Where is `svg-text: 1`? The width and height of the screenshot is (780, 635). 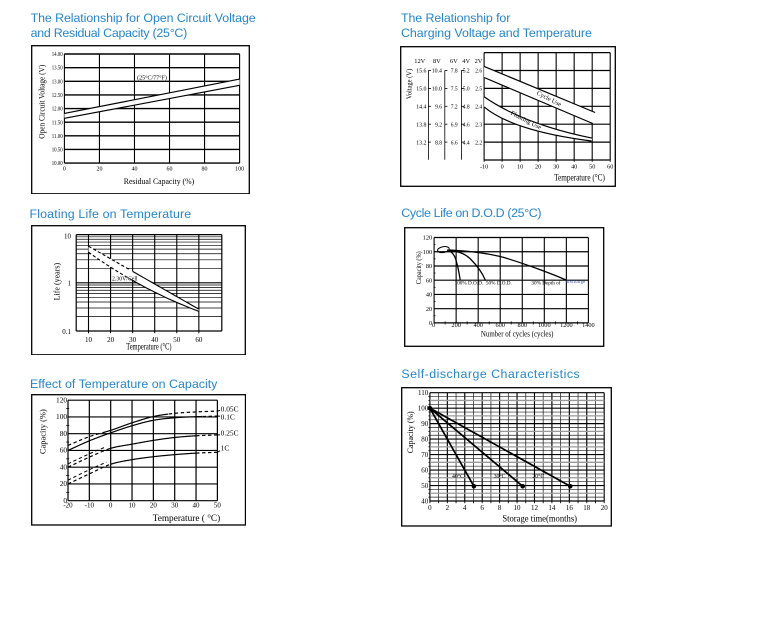 svg-text: 1 is located at coordinates (70, 283).